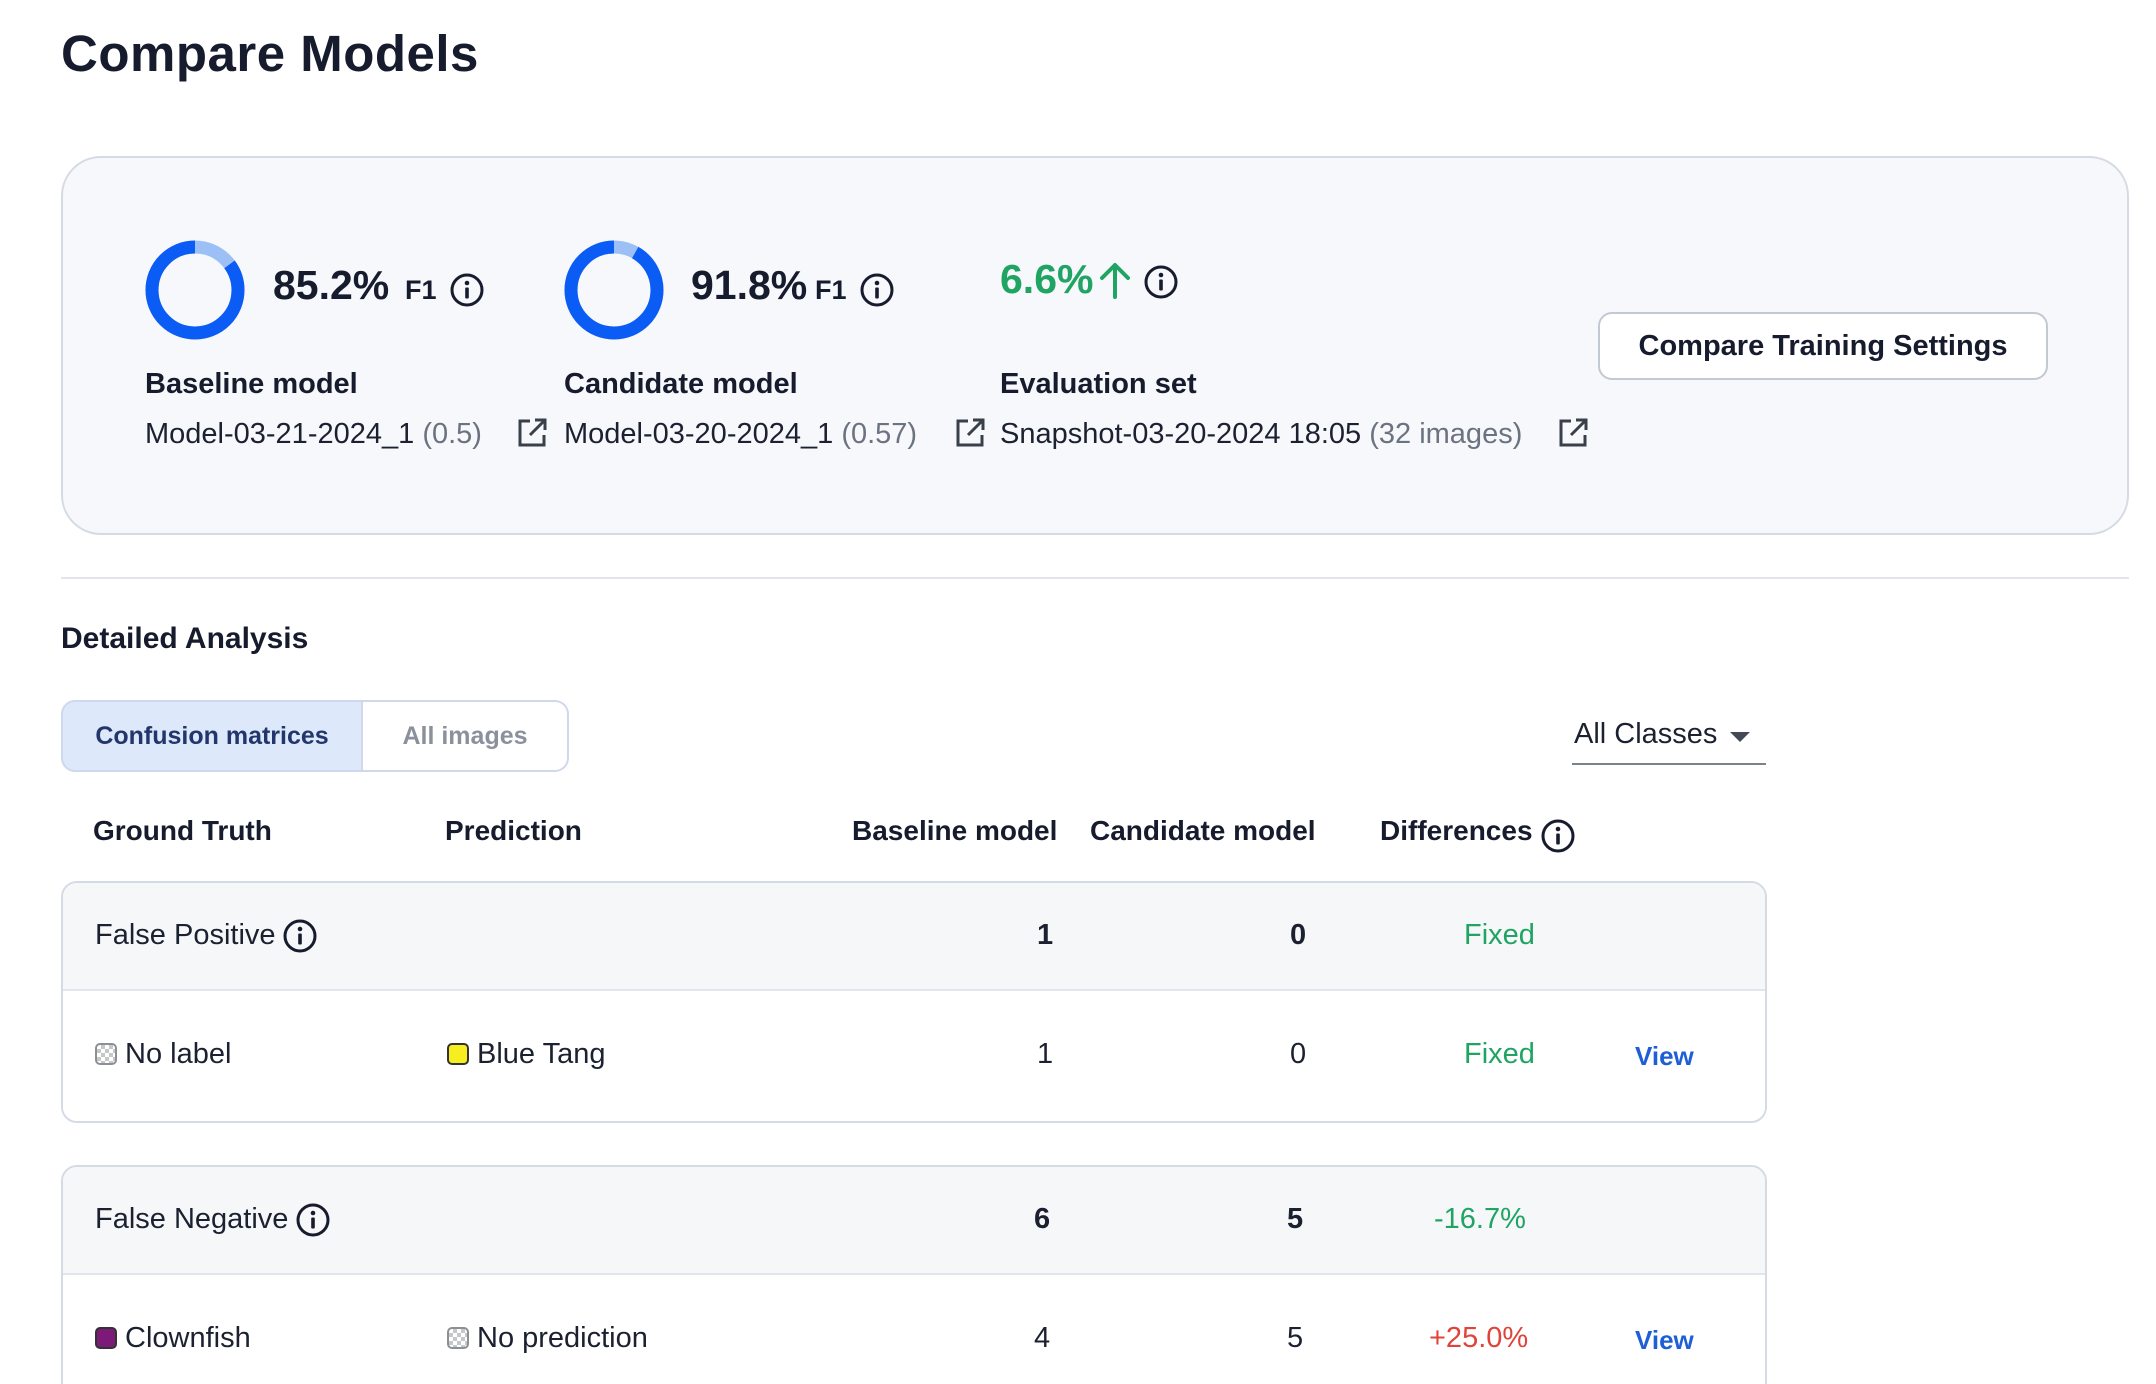 This screenshot has height=1384, width=2156. What do you see at coordinates (270, 53) in the screenshot?
I see `page-title: Compare Models` at bounding box center [270, 53].